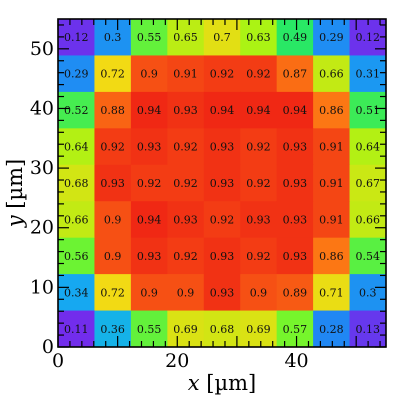 The width and height of the screenshot is (419, 402). What do you see at coordinates (112, 110) in the screenshot?
I see `heatmap-cell-value: 0.88` at bounding box center [112, 110].